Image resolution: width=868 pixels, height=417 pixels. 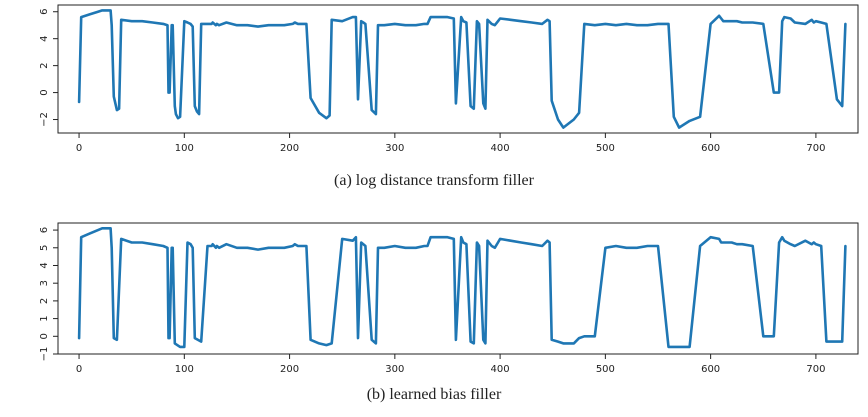 What do you see at coordinates (289, 369) in the screenshot?
I see `chart-b-x-tick-label: 200` at bounding box center [289, 369].